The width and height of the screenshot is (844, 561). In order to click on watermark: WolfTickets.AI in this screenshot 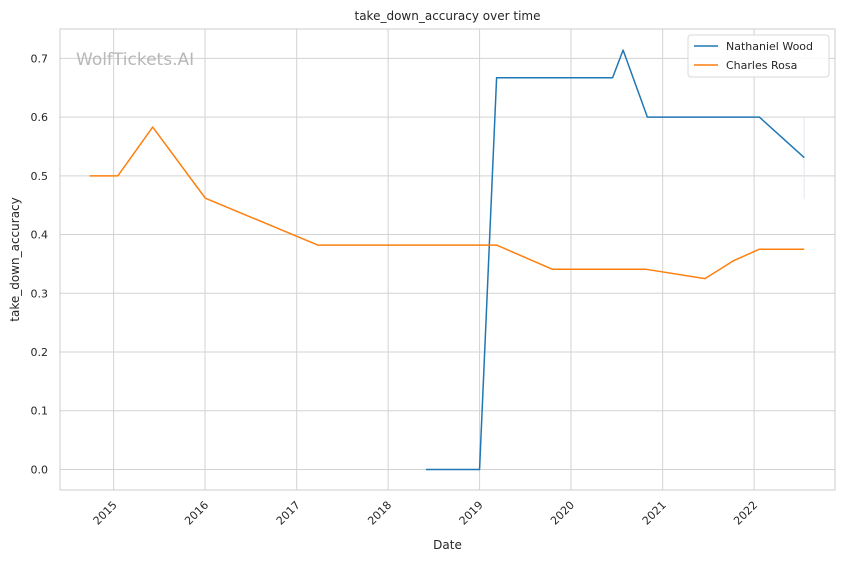, I will do `click(135, 60)`.